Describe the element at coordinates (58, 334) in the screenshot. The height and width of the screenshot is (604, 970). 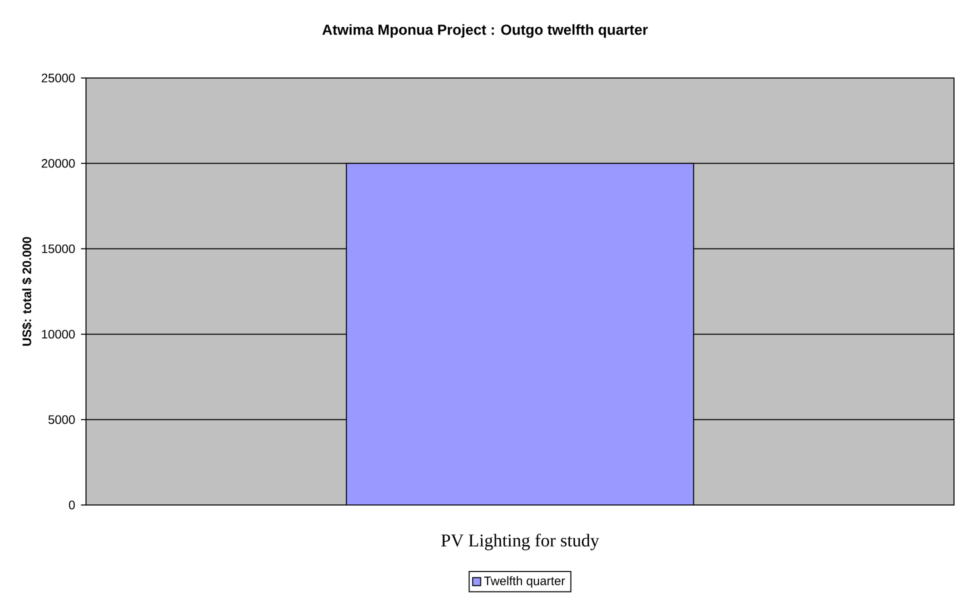
I see `y-tick-label: 10000` at that location.